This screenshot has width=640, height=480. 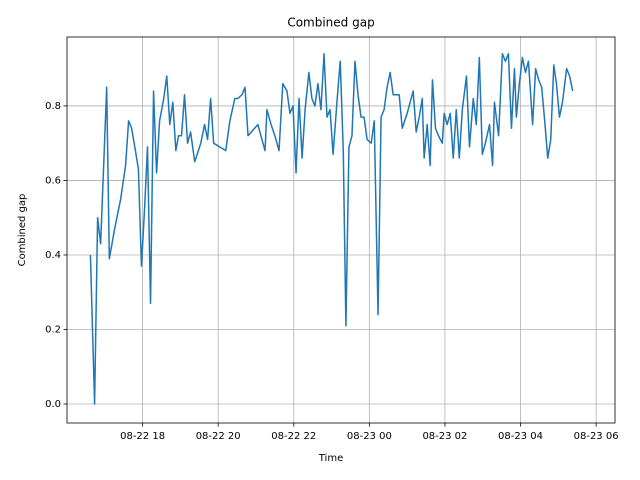 I want to click on chart-title: Combined gap, so click(x=330, y=23).